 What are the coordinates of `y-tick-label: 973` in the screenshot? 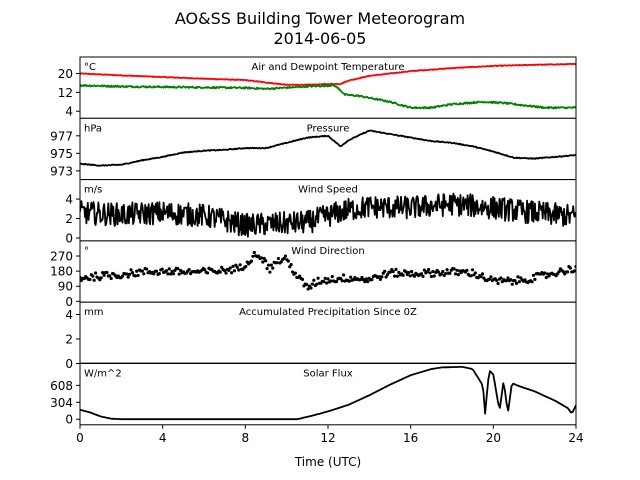 It's located at (61, 171).